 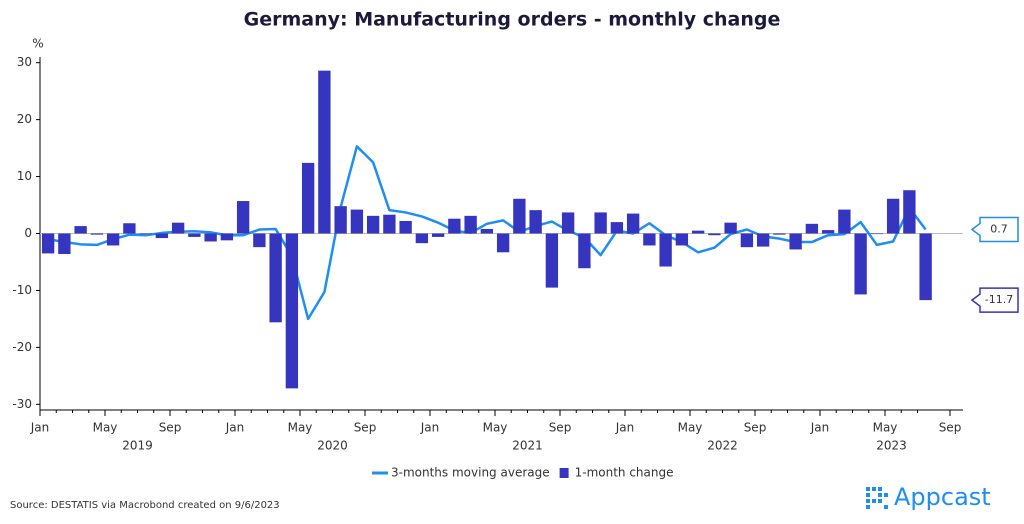 What do you see at coordinates (999, 229) in the screenshot?
I see `callout-label: 0.7` at bounding box center [999, 229].